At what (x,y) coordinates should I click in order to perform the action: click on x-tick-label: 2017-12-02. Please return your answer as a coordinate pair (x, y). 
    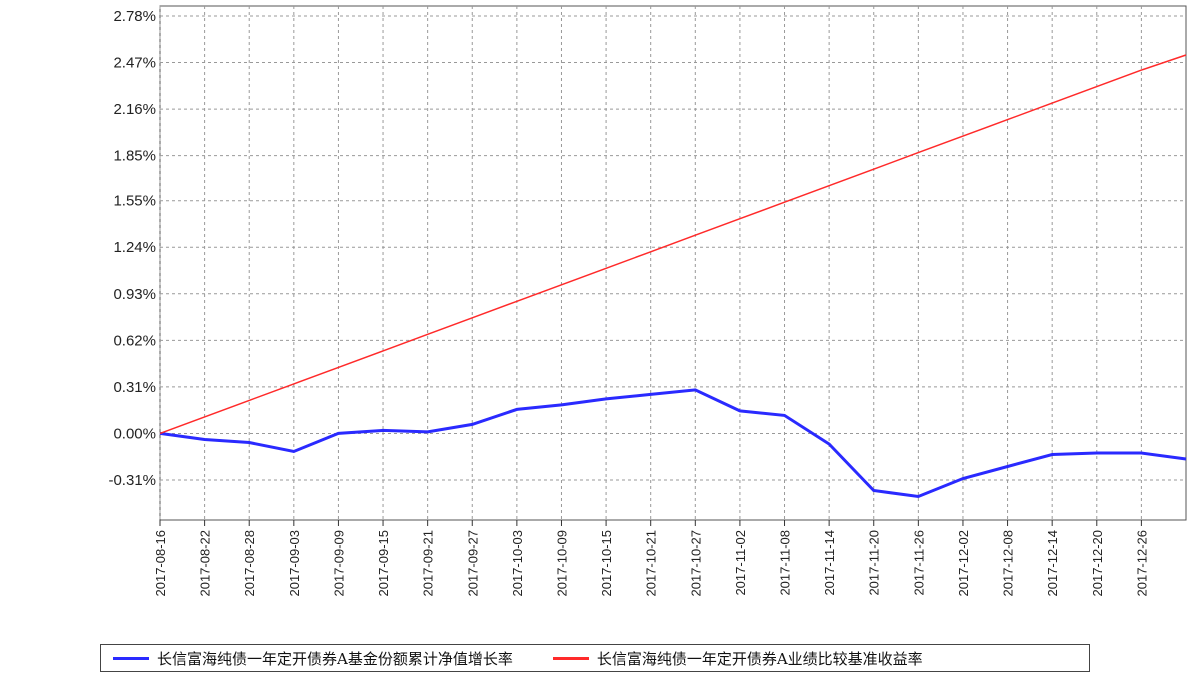
    Looking at the image, I should click on (963, 563).